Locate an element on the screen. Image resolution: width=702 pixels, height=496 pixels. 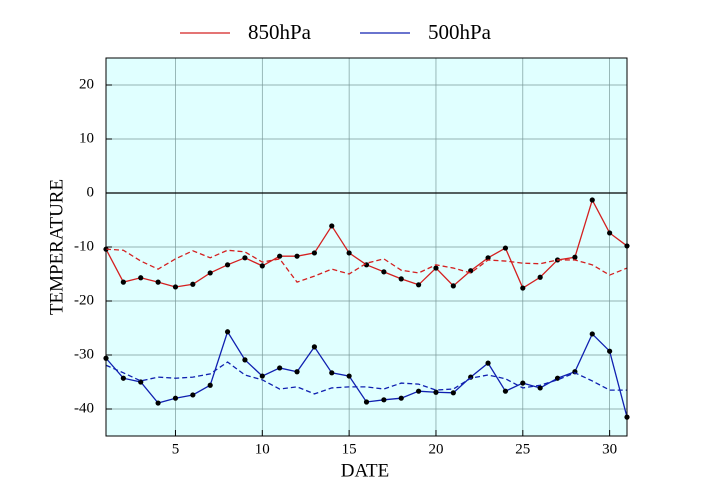
x-tick-label: 25 is located at coordinates (522, 449).